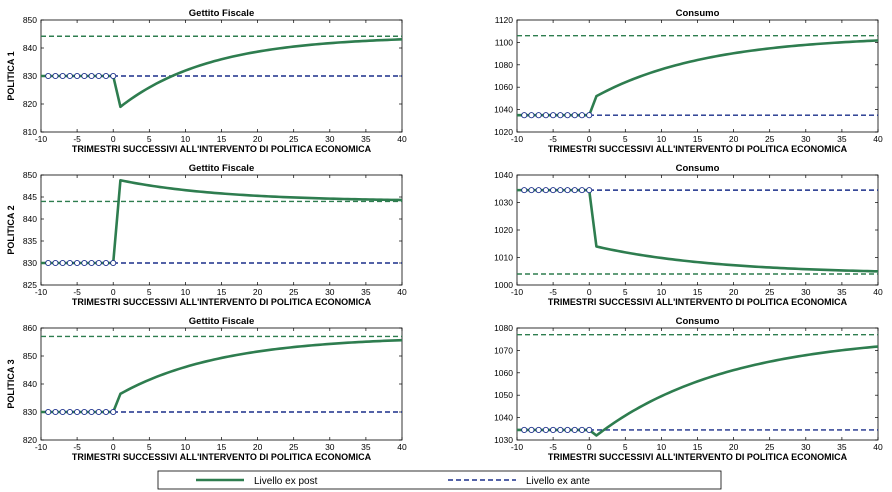 This screenshot has height=492, width=892. I want to click on y-tick-label: 820, so click(30, 104).